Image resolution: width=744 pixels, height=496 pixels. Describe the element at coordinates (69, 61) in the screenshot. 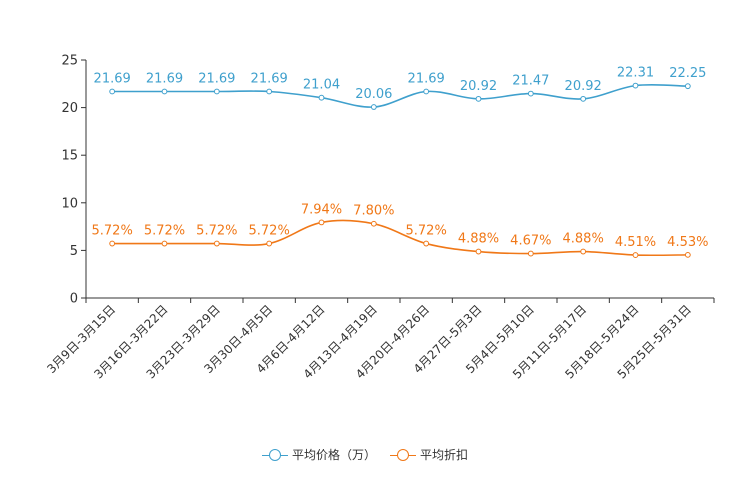

I see `y-tick-label: 25` at that location.